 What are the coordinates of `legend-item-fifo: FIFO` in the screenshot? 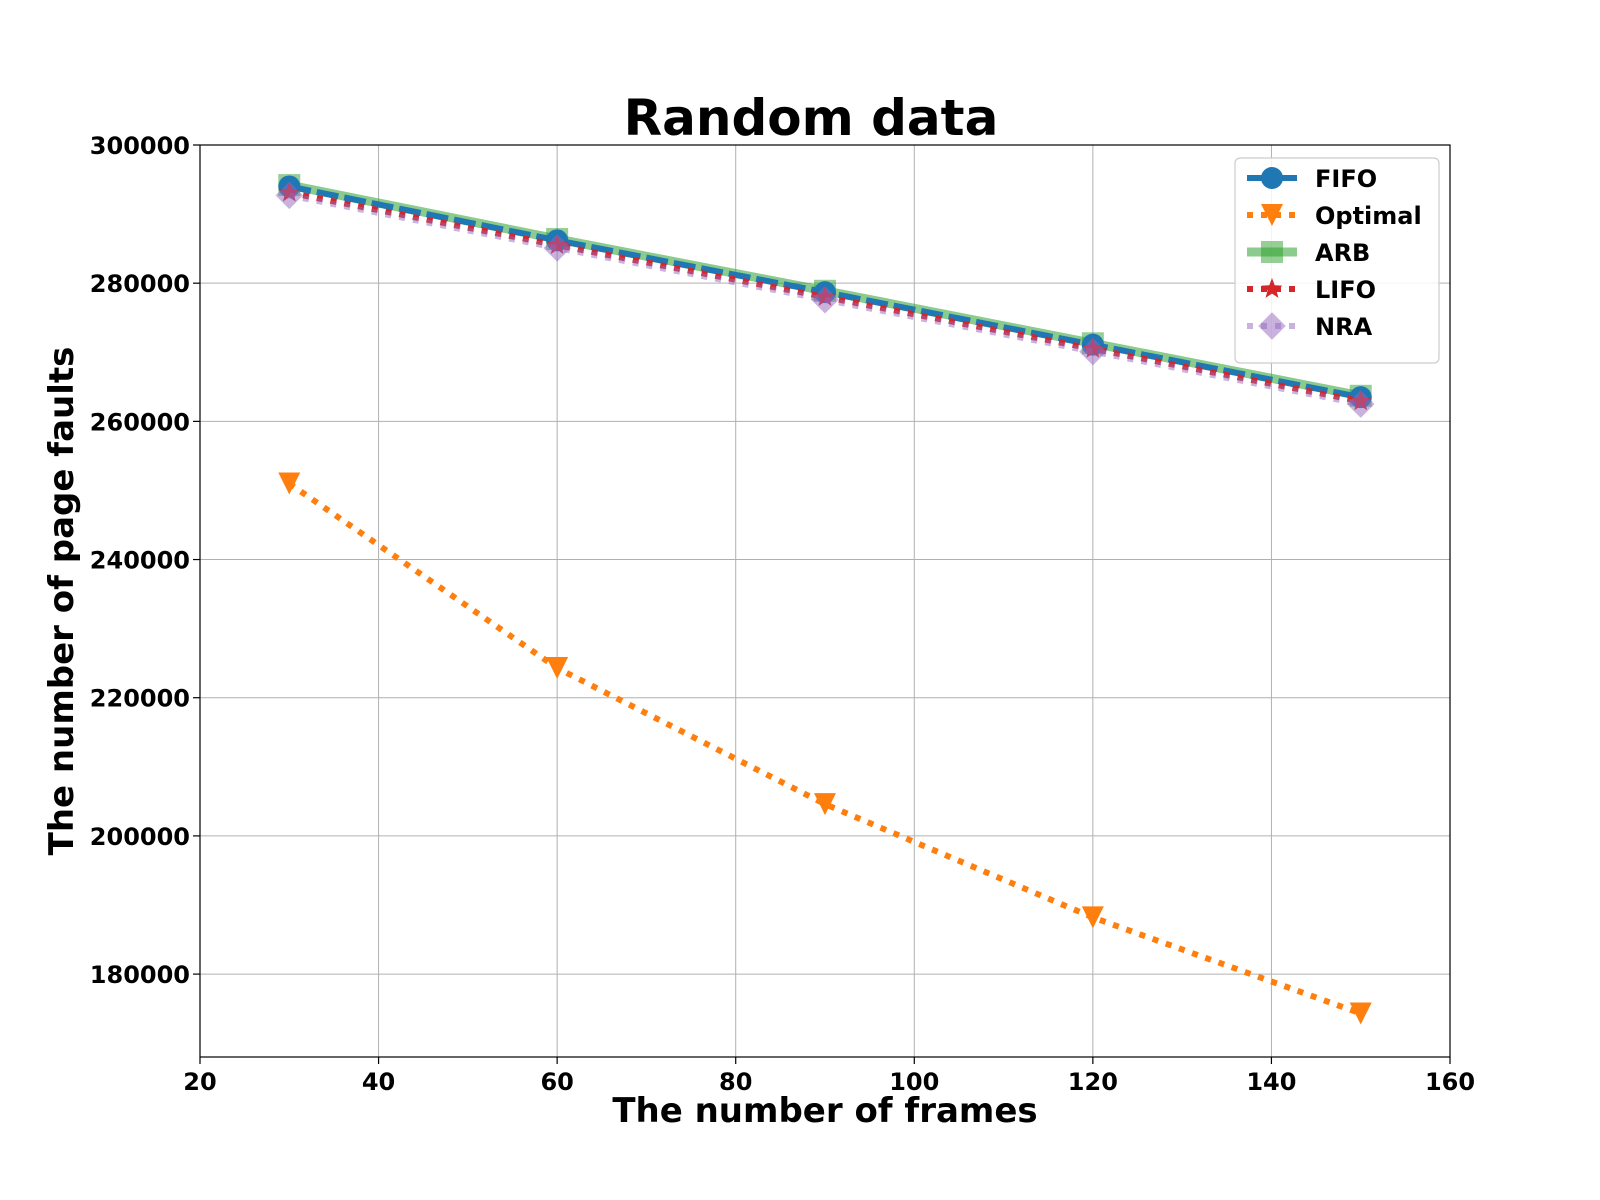 It's located at (1312, 179).